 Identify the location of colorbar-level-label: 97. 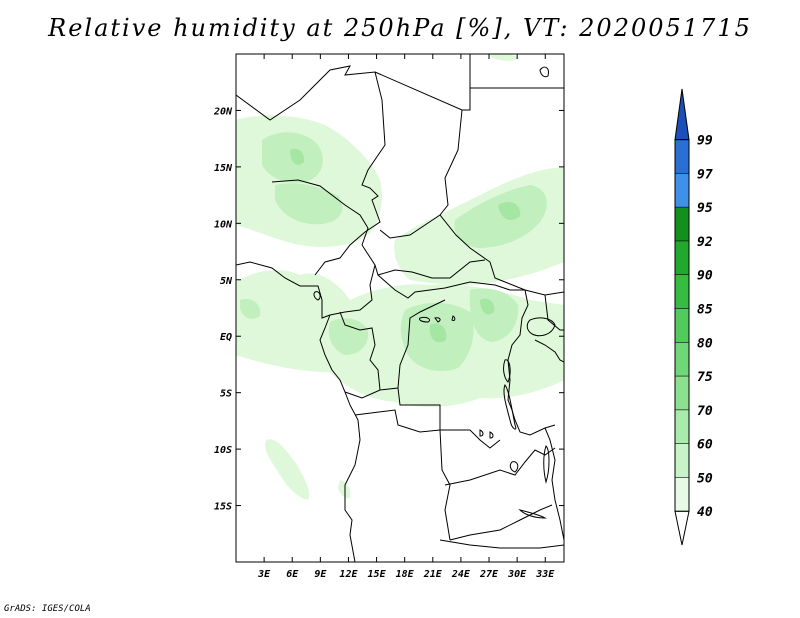
(705, 174).